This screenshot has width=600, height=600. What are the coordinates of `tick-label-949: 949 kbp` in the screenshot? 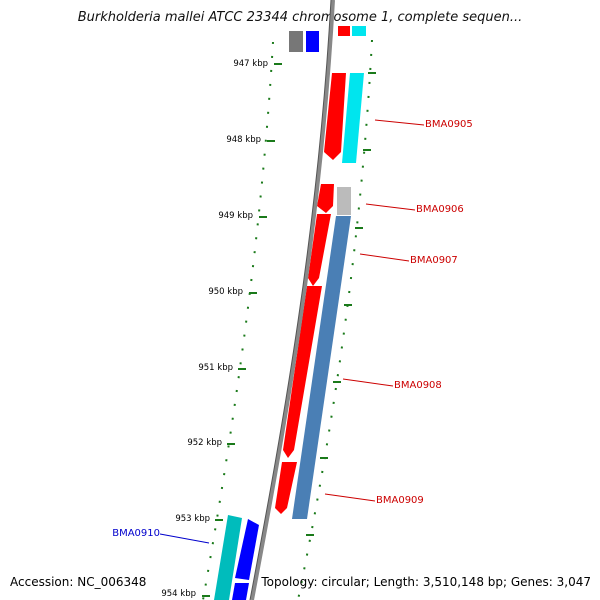 It's located at (235, 216).